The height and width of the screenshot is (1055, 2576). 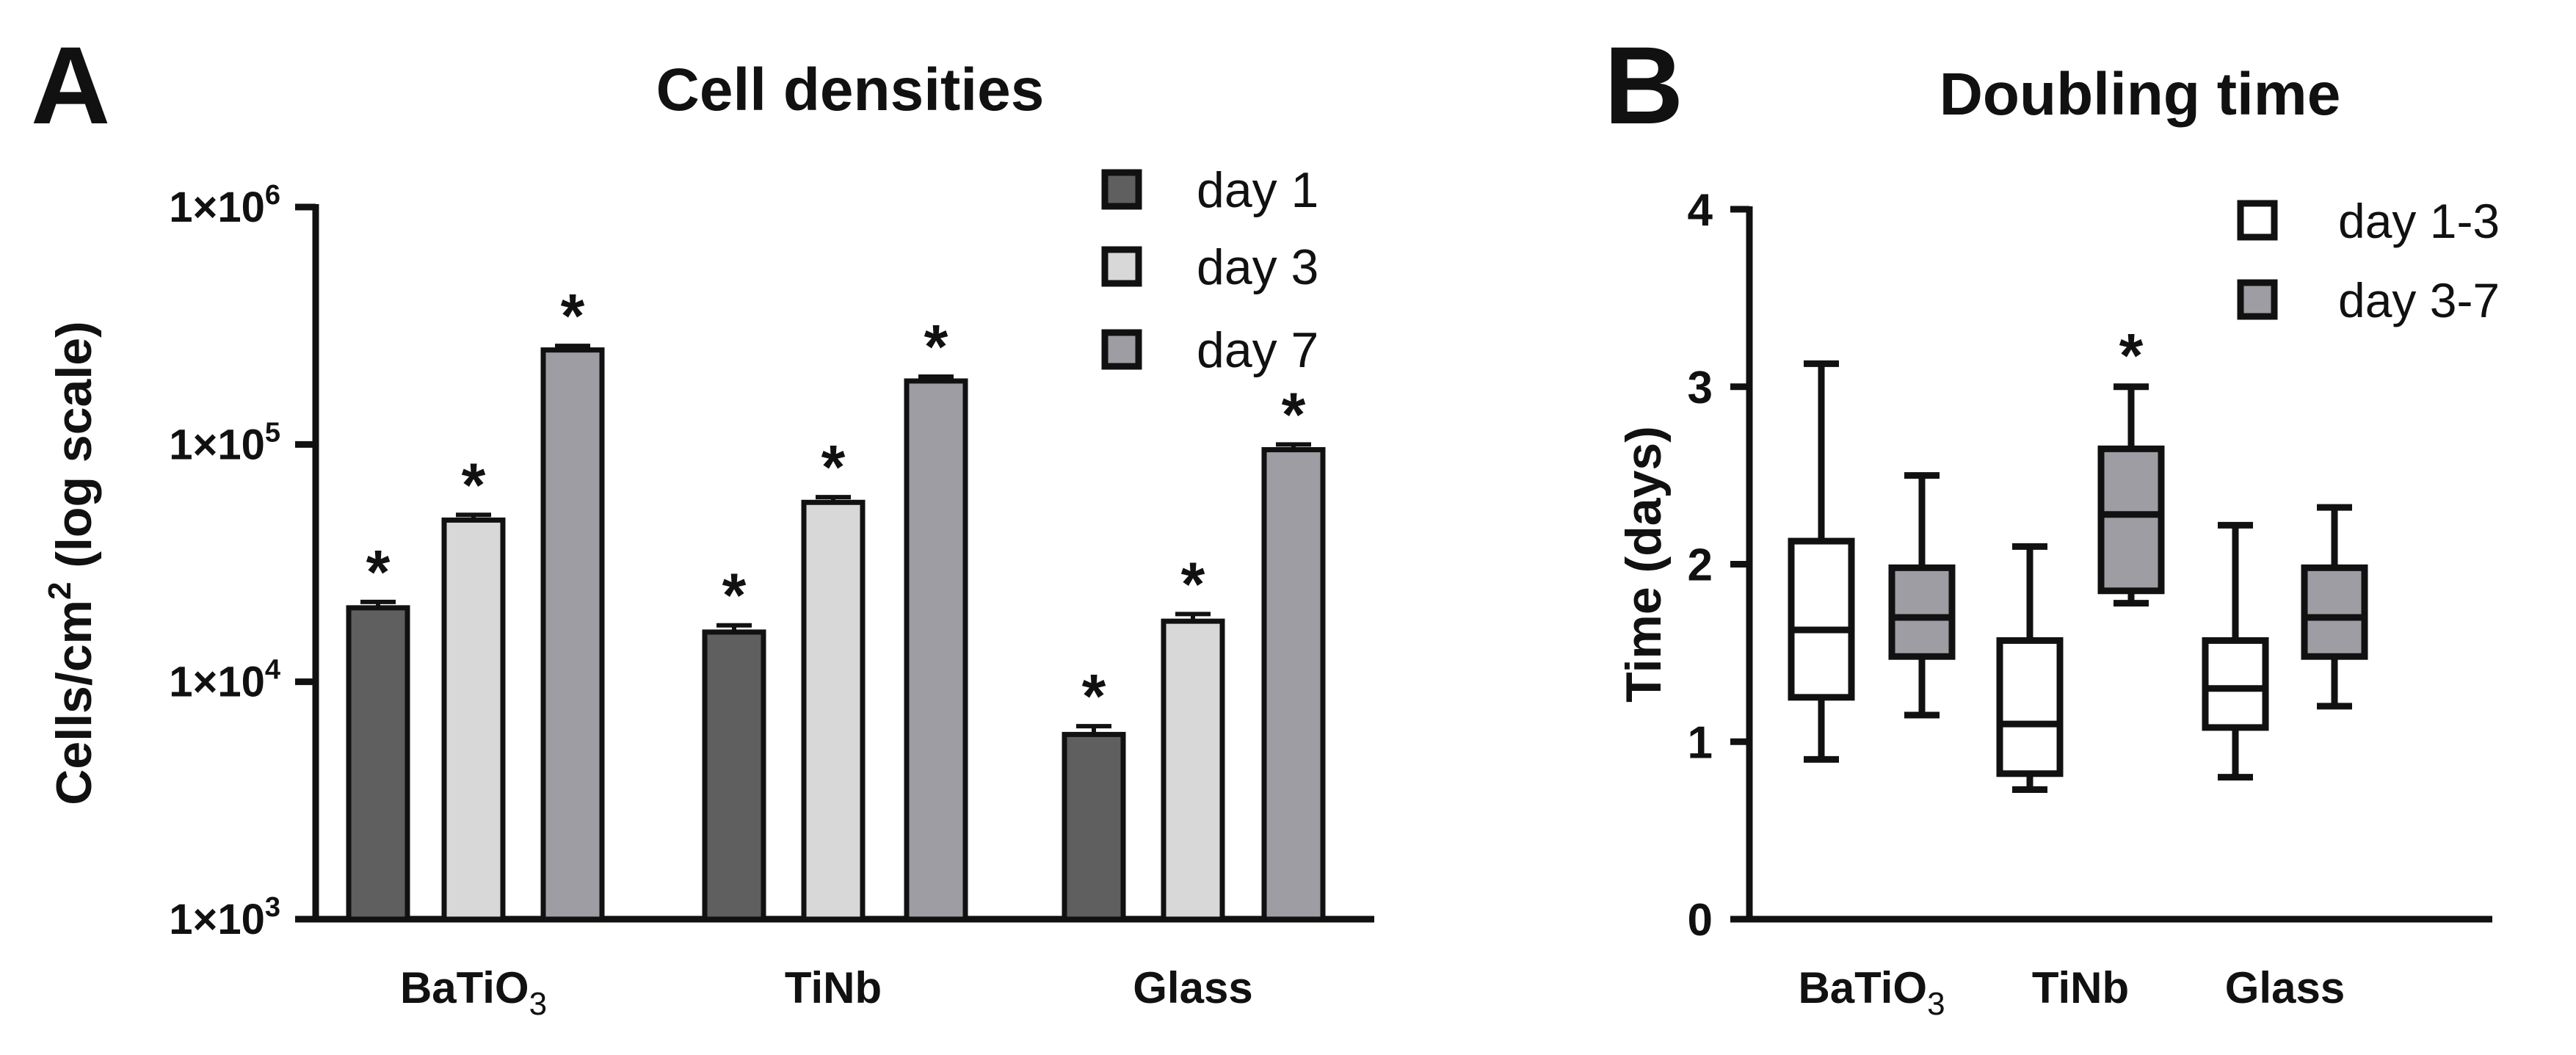 I want to click on y-axis-label: Cells/cm2 (log scale), so click(x=72, y=563).